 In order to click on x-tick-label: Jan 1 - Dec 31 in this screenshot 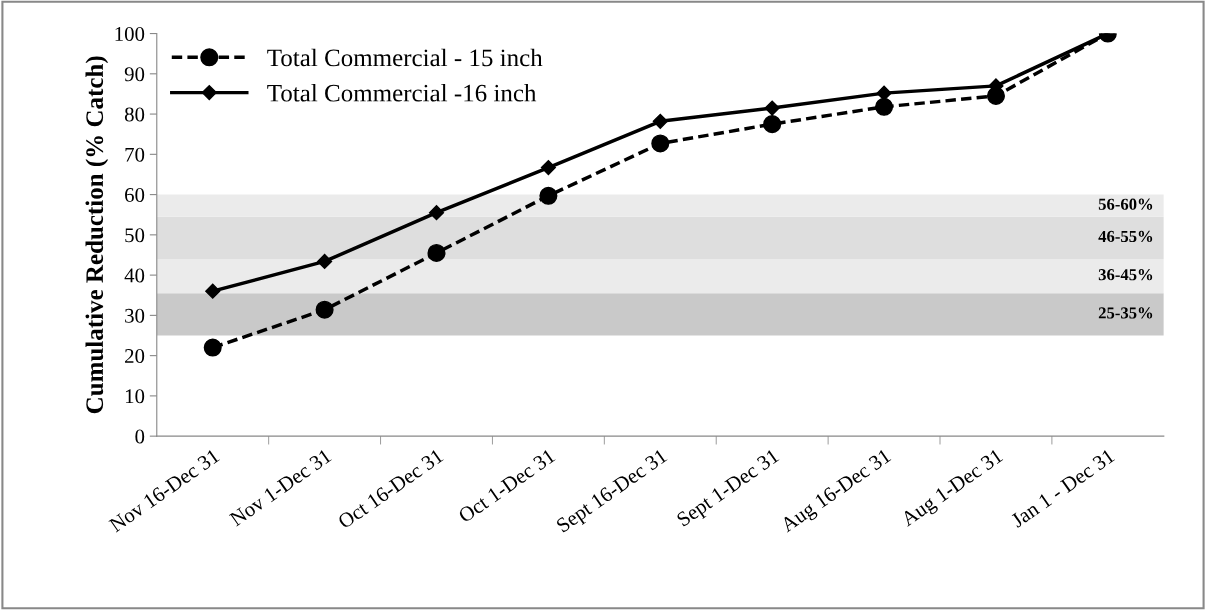, I will do `click(1063, 488)`.